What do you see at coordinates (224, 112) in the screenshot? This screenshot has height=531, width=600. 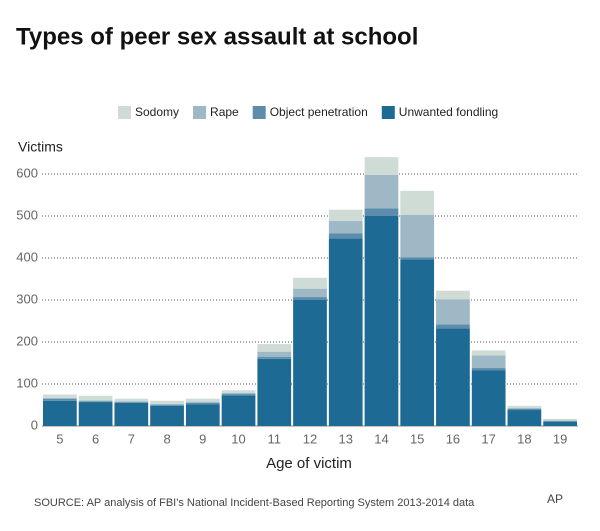 I see `legend-label: Rape` at bounding box center [224, 112].